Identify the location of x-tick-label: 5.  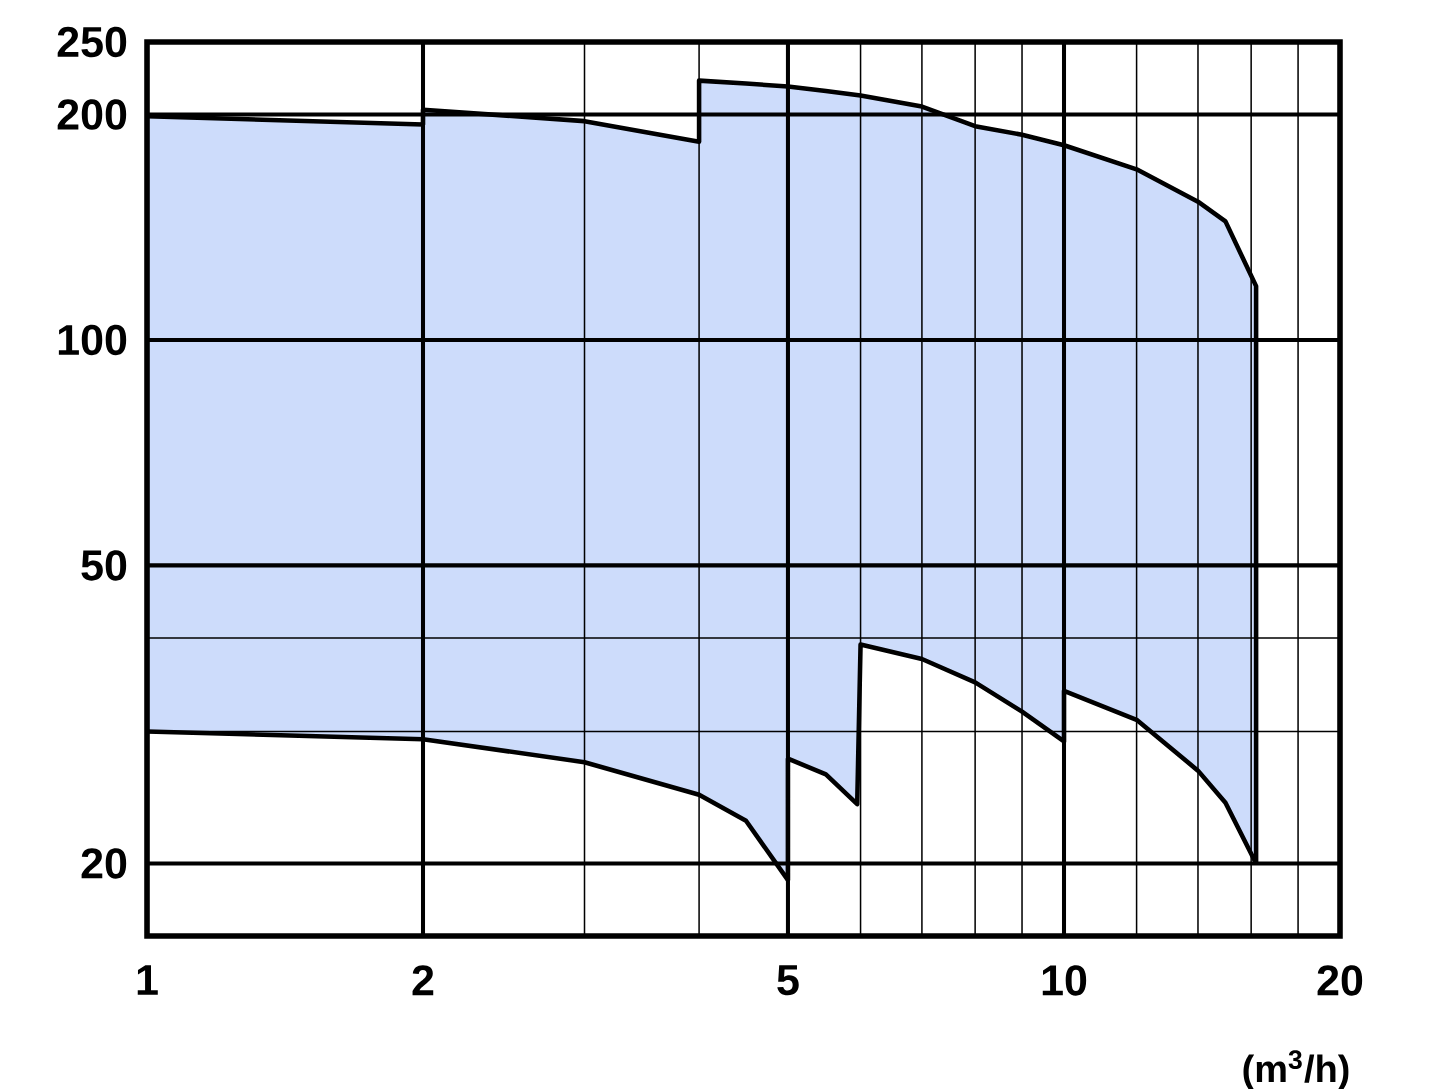
(788, 980).